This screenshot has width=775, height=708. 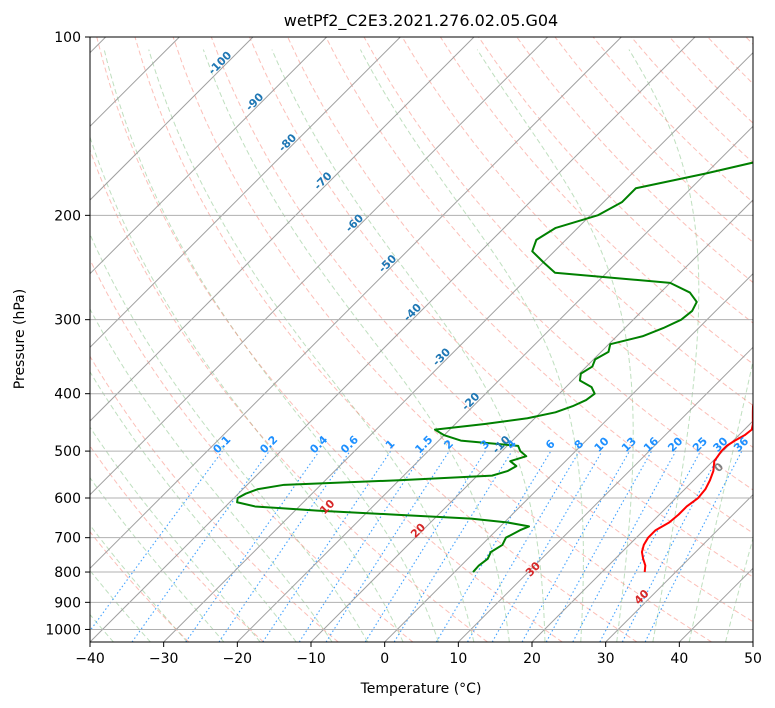 What do you see at coordinates (63, 630) in the screenshot?
I see `y-tick-label: 1000` at bounding box center [63, 630].